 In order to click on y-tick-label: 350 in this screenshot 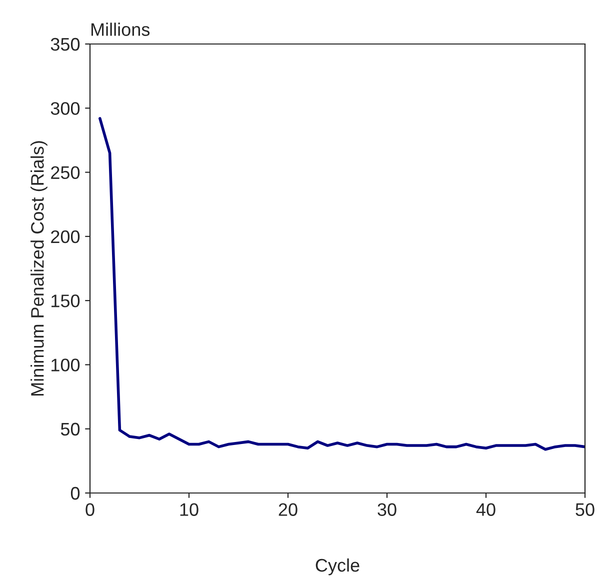, I will do `click(65, 44)`.